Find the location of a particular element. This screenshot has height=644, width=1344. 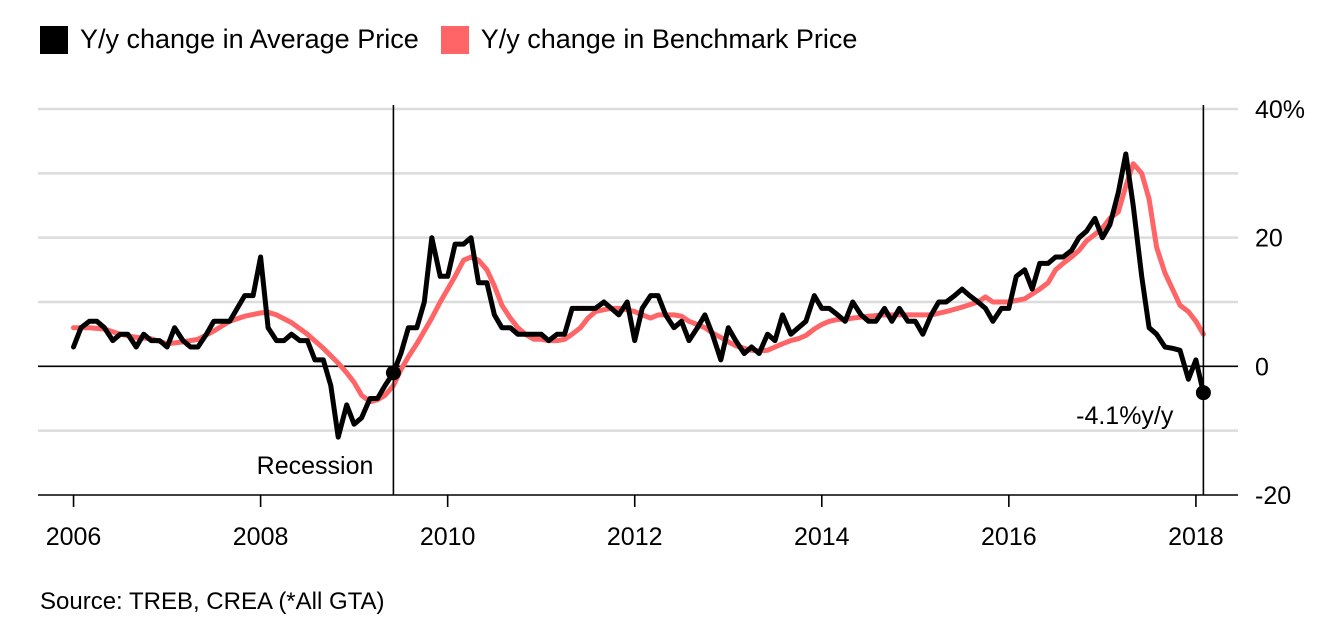

latest-value-label: -4.1%y/y is located at coordinates (1125, 416).